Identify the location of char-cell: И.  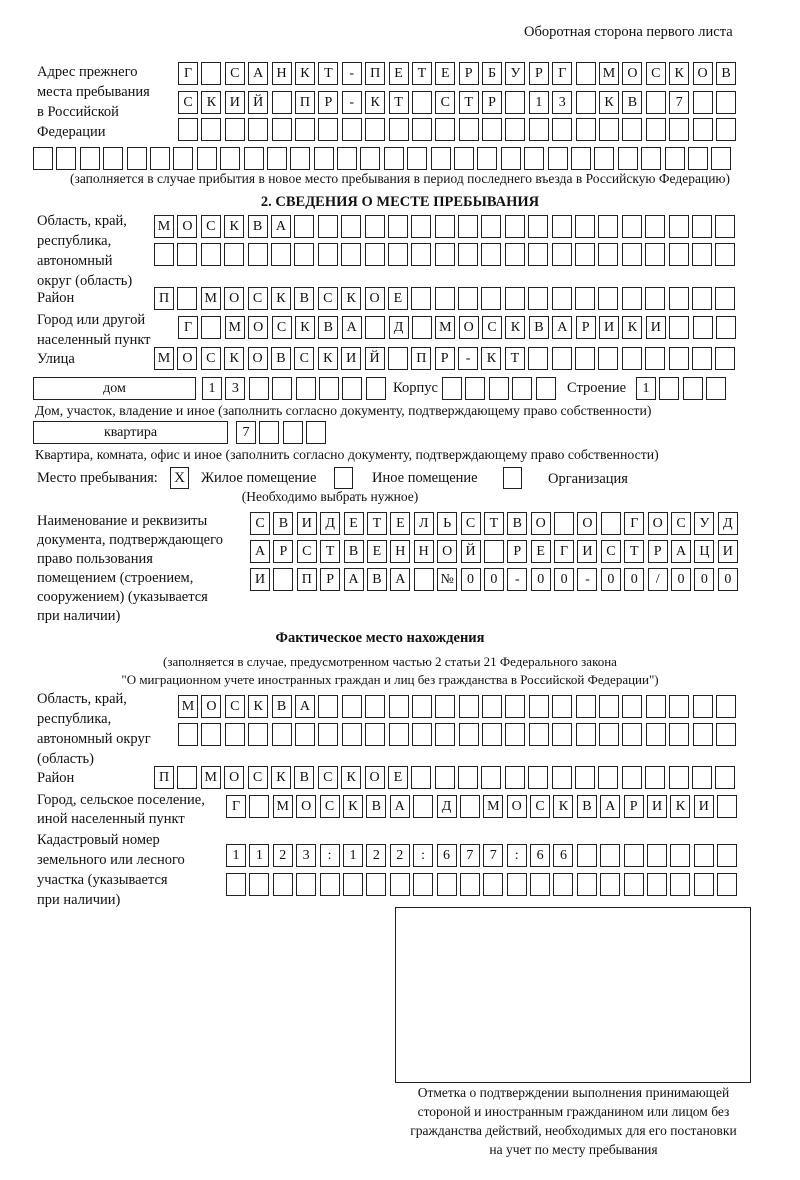
(351, 358).